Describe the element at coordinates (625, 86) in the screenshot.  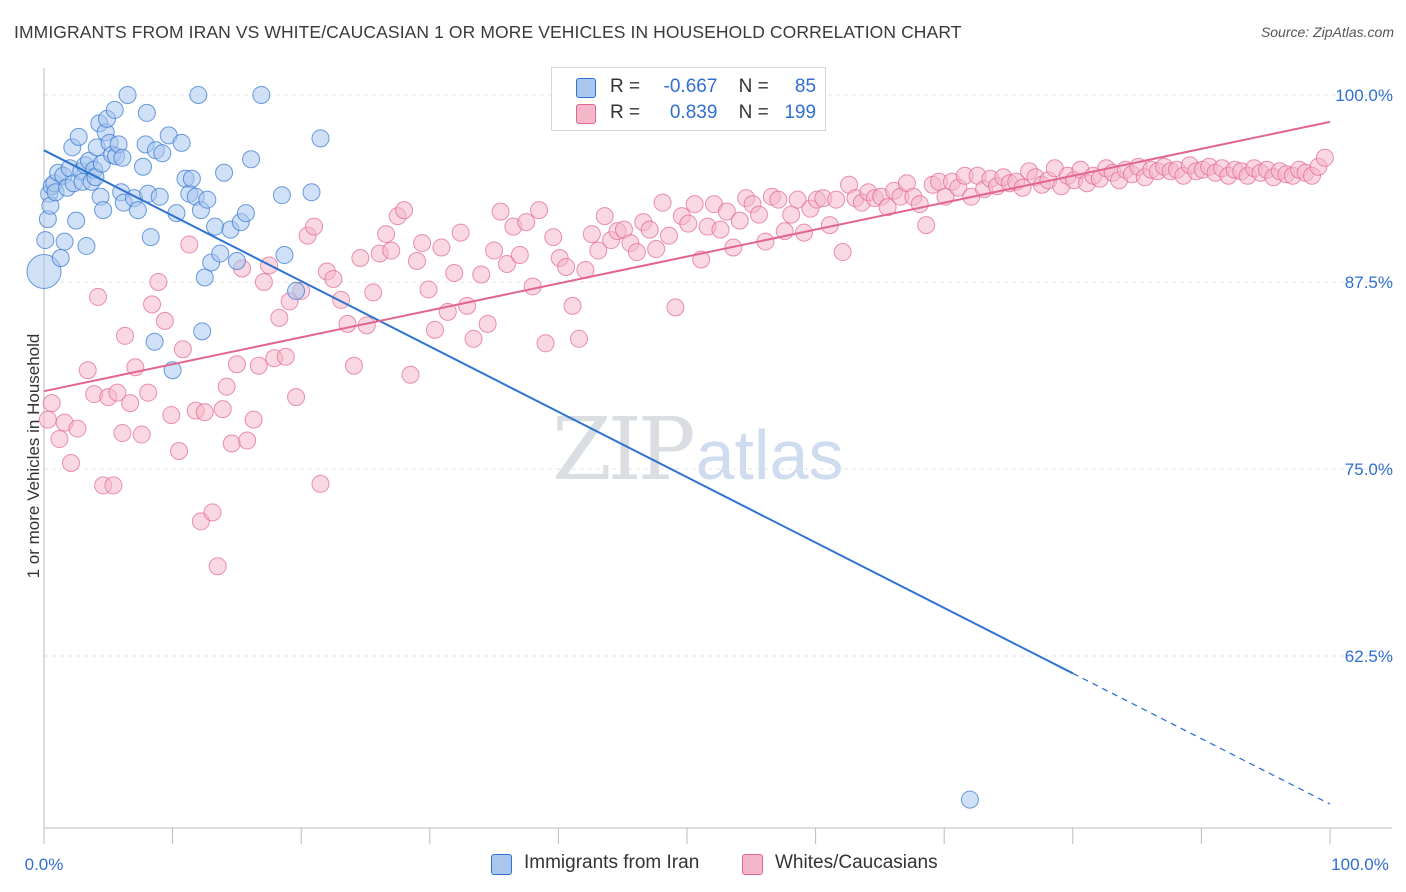
I see `legend-r-label: R =` at that location.